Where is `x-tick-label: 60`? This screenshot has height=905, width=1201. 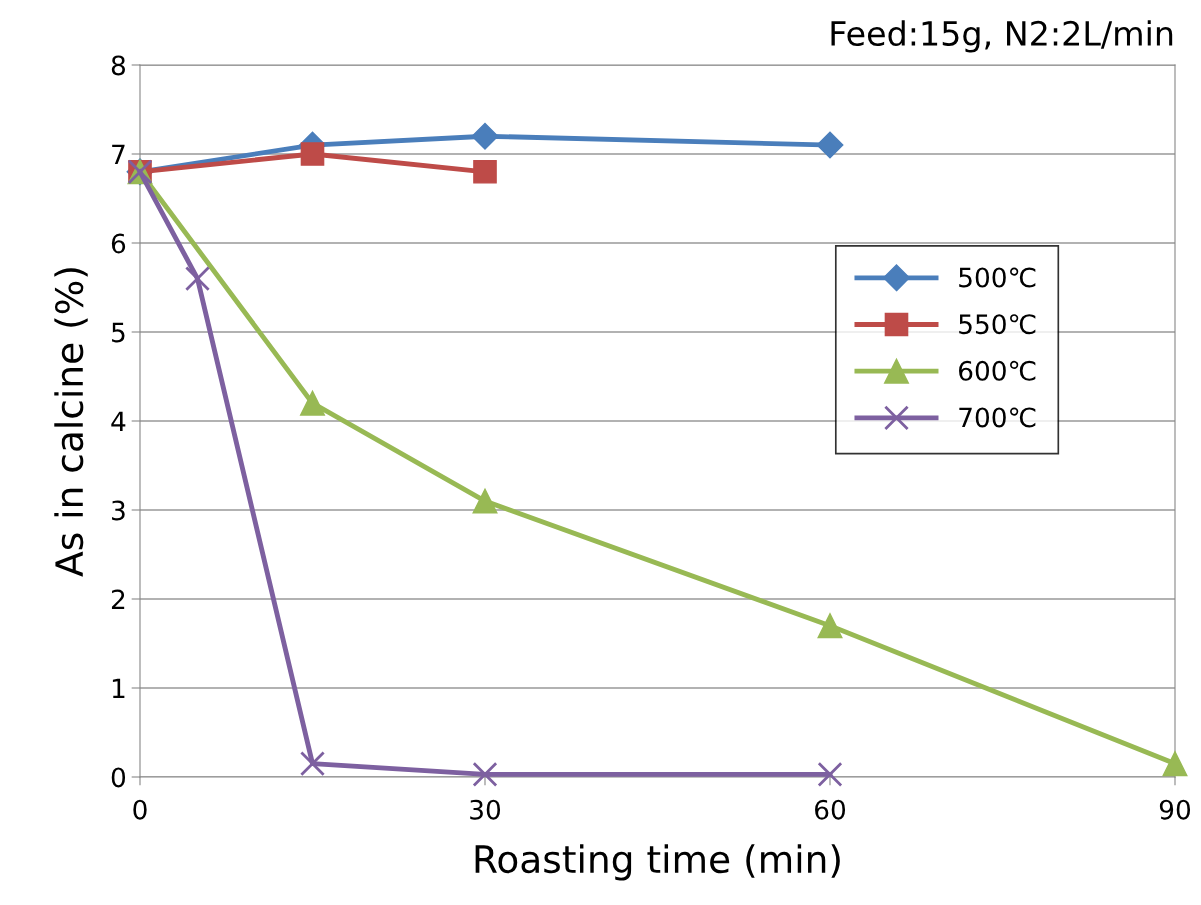 x-tick-label: 60 is located at coordinates (830, 809).